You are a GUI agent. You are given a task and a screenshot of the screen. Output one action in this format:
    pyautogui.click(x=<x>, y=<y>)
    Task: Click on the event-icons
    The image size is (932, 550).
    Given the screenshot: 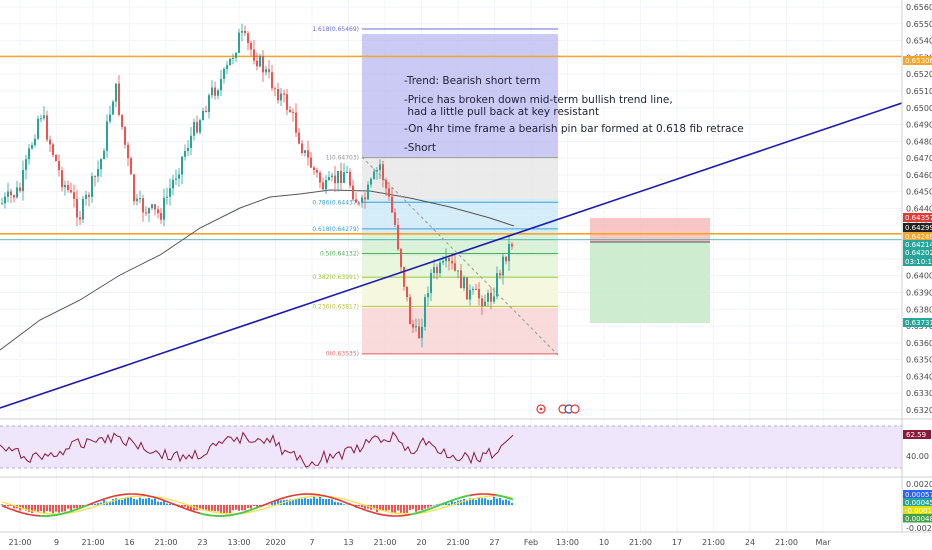 What is the action you would take?
    pyautogui.click(x=558, y=409)
    